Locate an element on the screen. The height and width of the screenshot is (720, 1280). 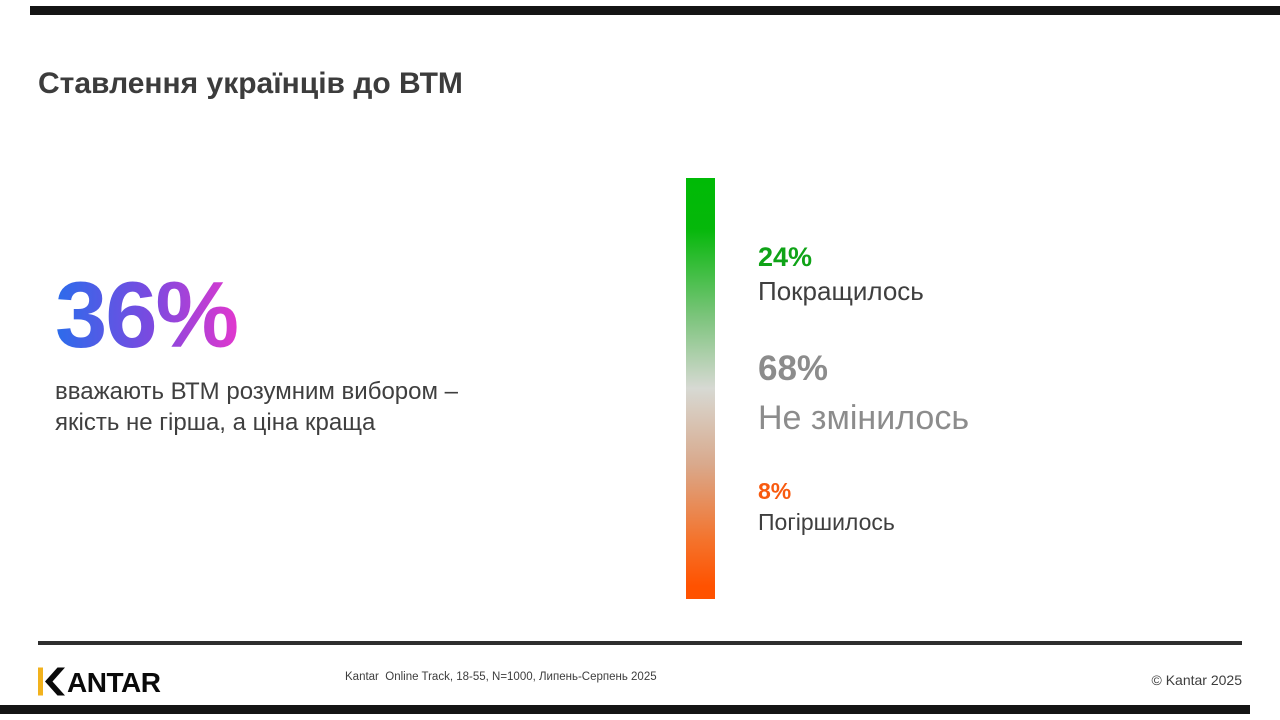
bottom-accent-bar is located at coordinates (625, 709).